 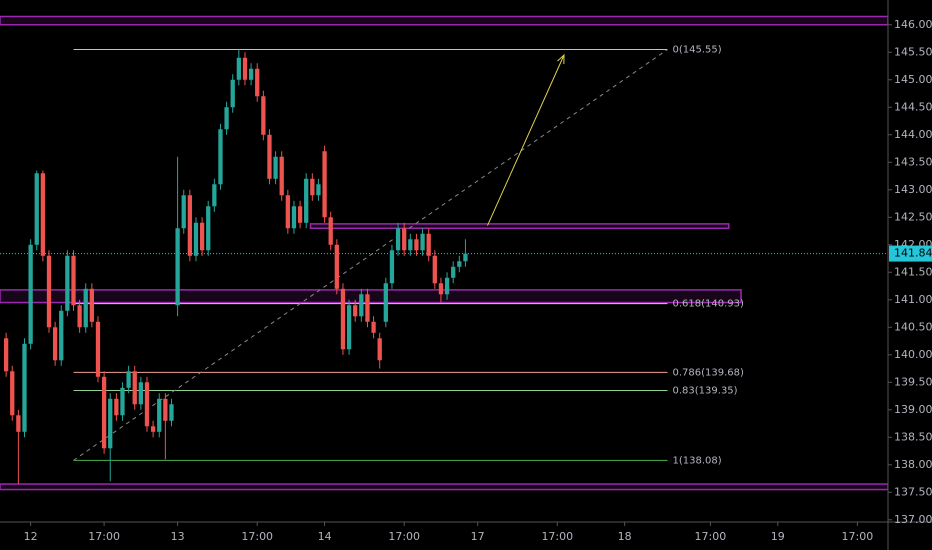 I want to click on x-tick-label: 12, so click(x=31, y=536).